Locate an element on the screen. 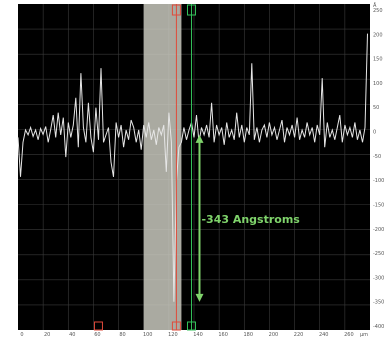 The height and width of the screenshot is (341, 392). x-tick-label: 60 is located at coordinates (97, 334).